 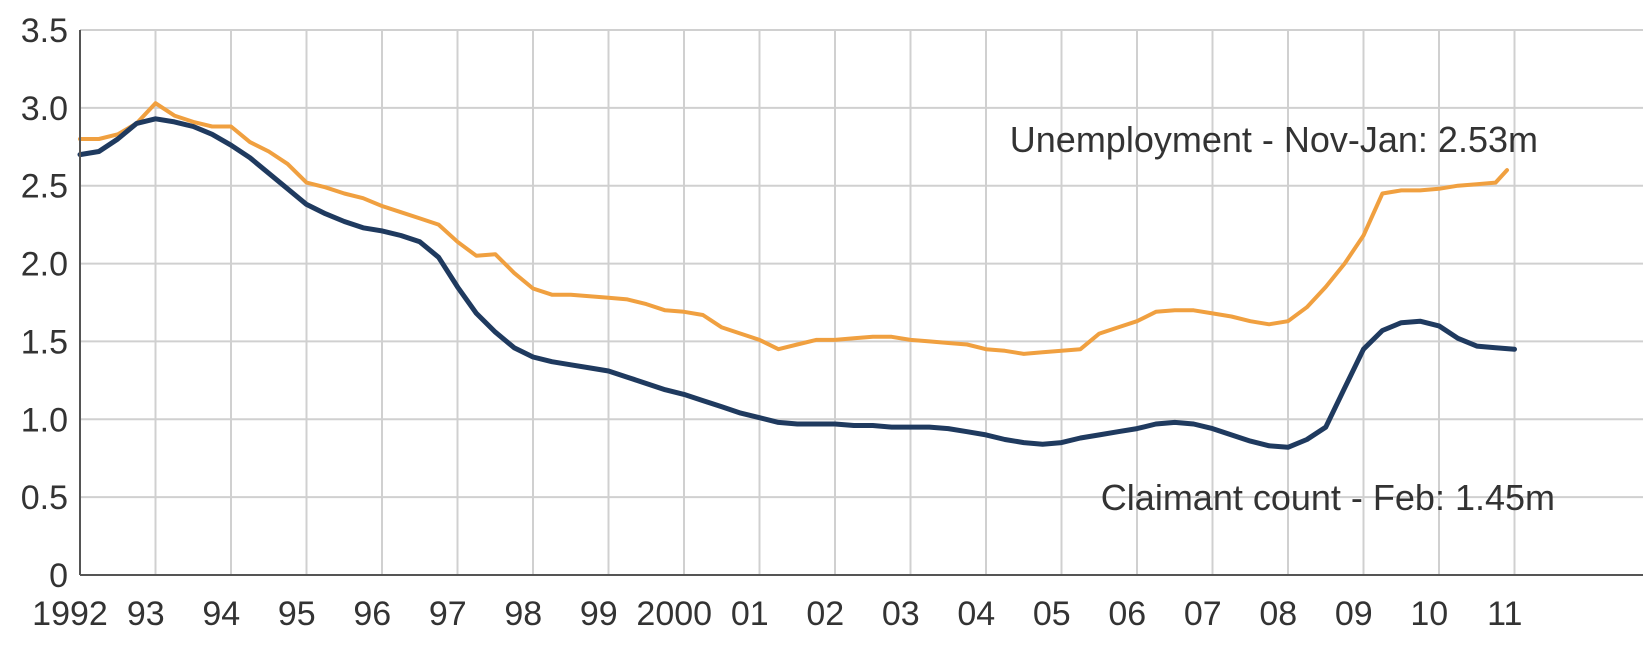 What do you see at coordinates (44, 265) in the screenshot?
I see `y-tick-label: 2.0` at bounding box center [44, 265].